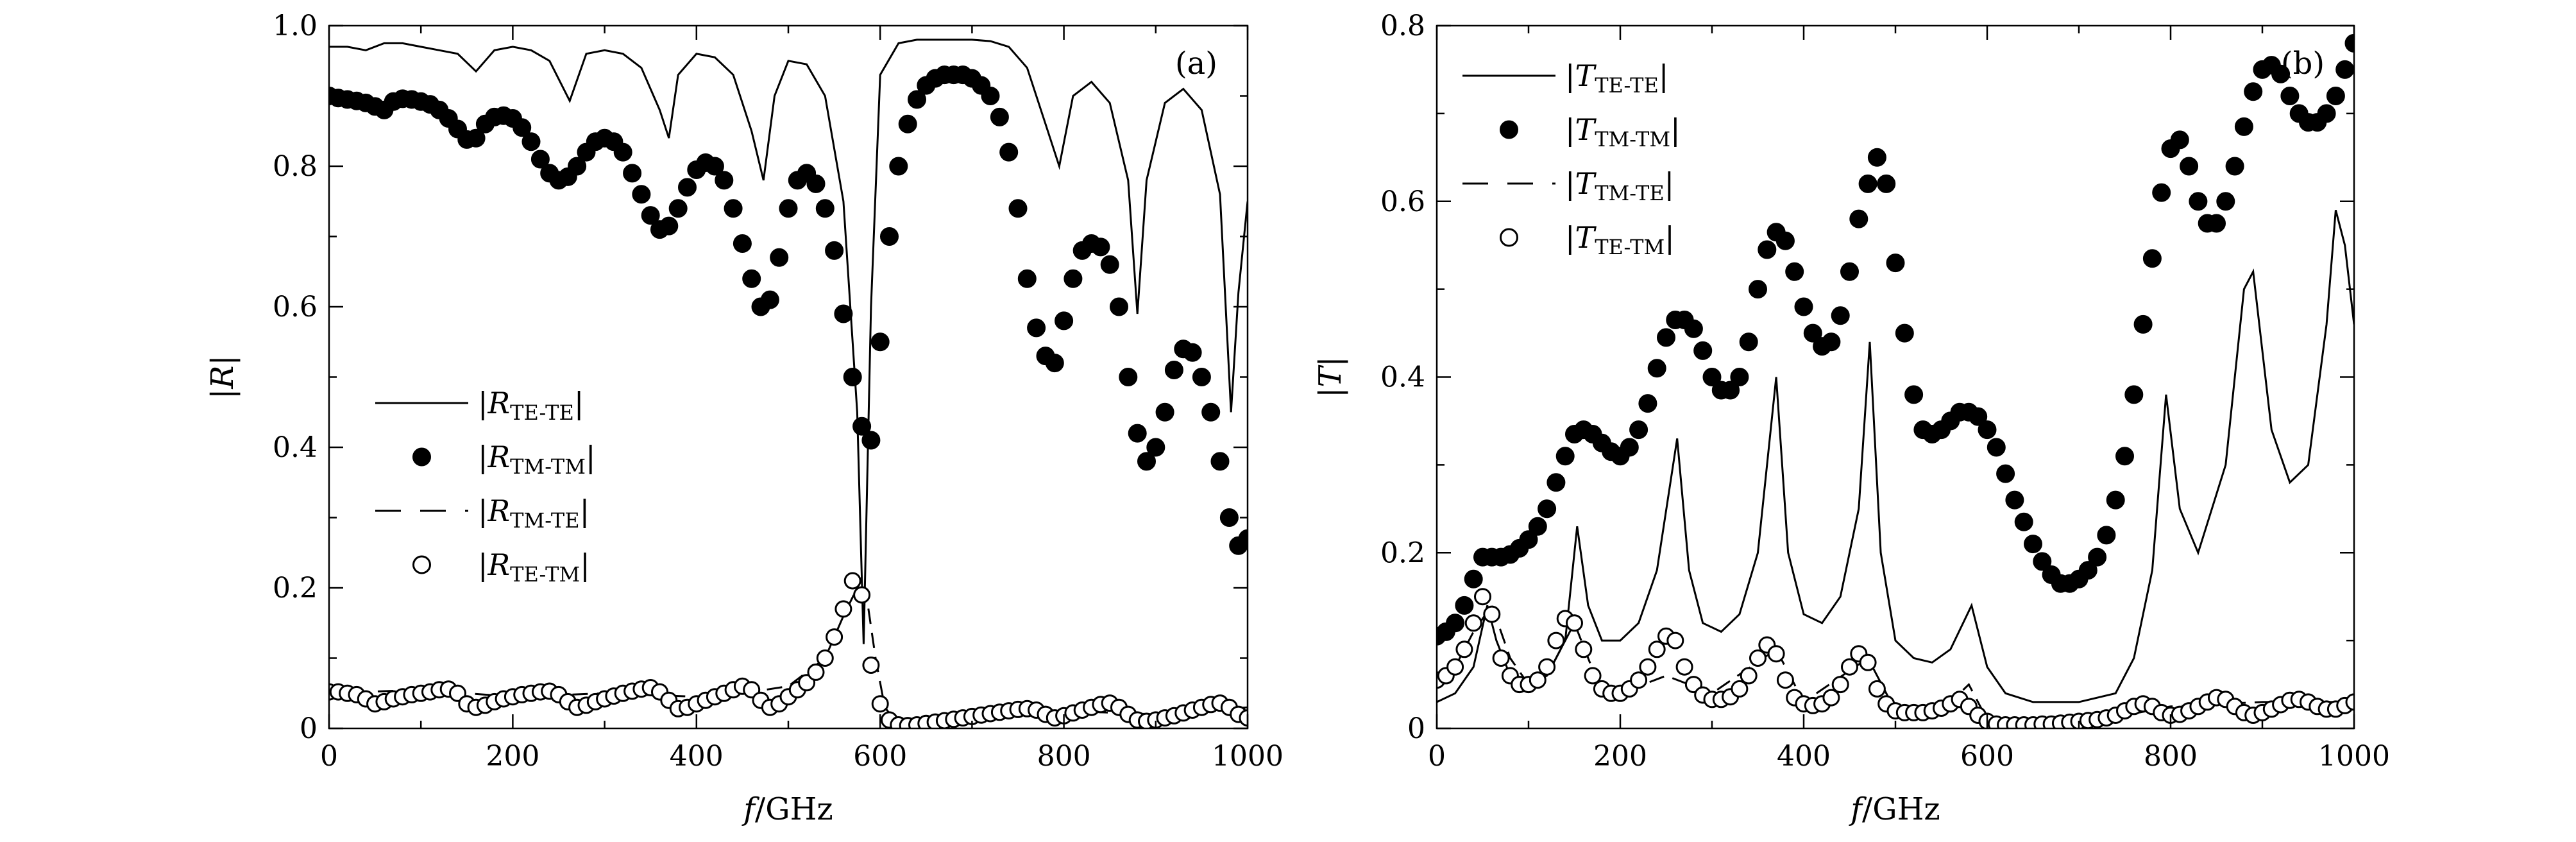 This screenshot has width=2576, height=842. Describe the element at coordinates (1620, 239) in the screenshot. I see `legend-label: |TTE-TM|` at that location.